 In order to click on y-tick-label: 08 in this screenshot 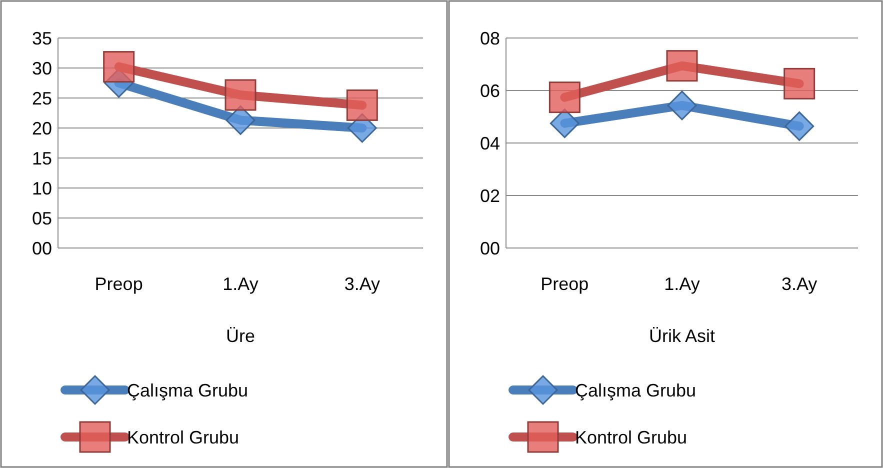, I will do `click(490, 38)`.